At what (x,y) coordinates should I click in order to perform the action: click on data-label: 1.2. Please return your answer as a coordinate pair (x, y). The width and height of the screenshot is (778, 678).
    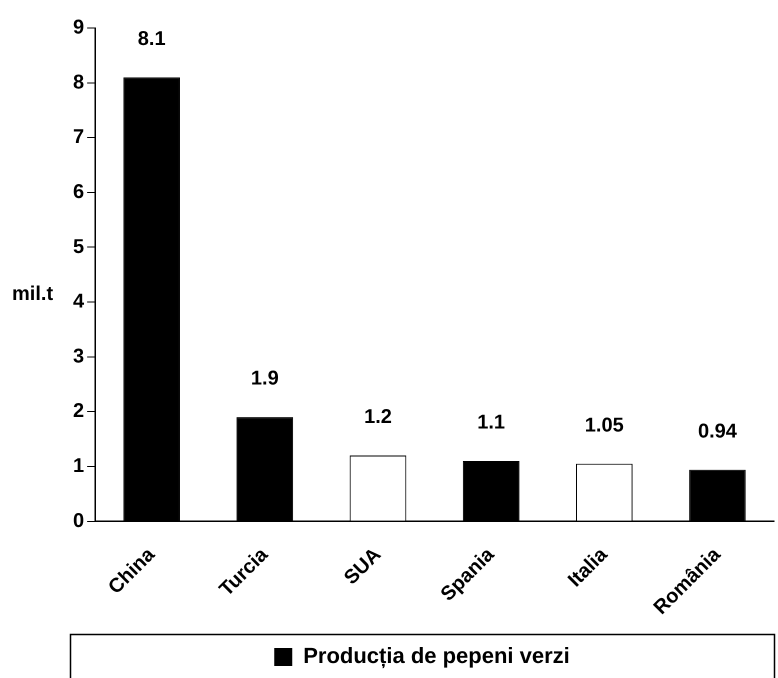
    Looking at the image, I should click on (378, 417).